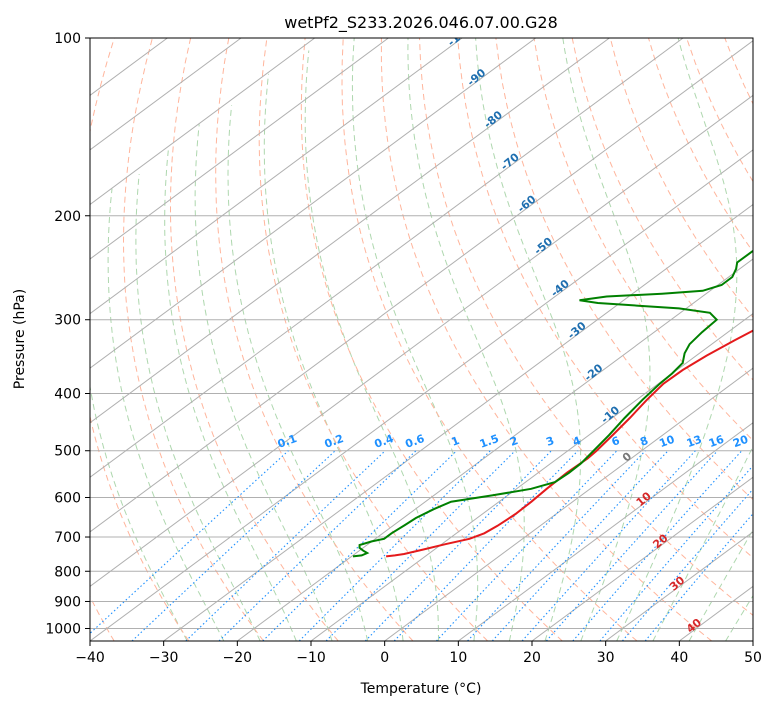  What do you see at coordinates (20, 339) in the screenshot?
I see `y-axis-label: Pressure (hPa)` at bounding box center [20, 339].